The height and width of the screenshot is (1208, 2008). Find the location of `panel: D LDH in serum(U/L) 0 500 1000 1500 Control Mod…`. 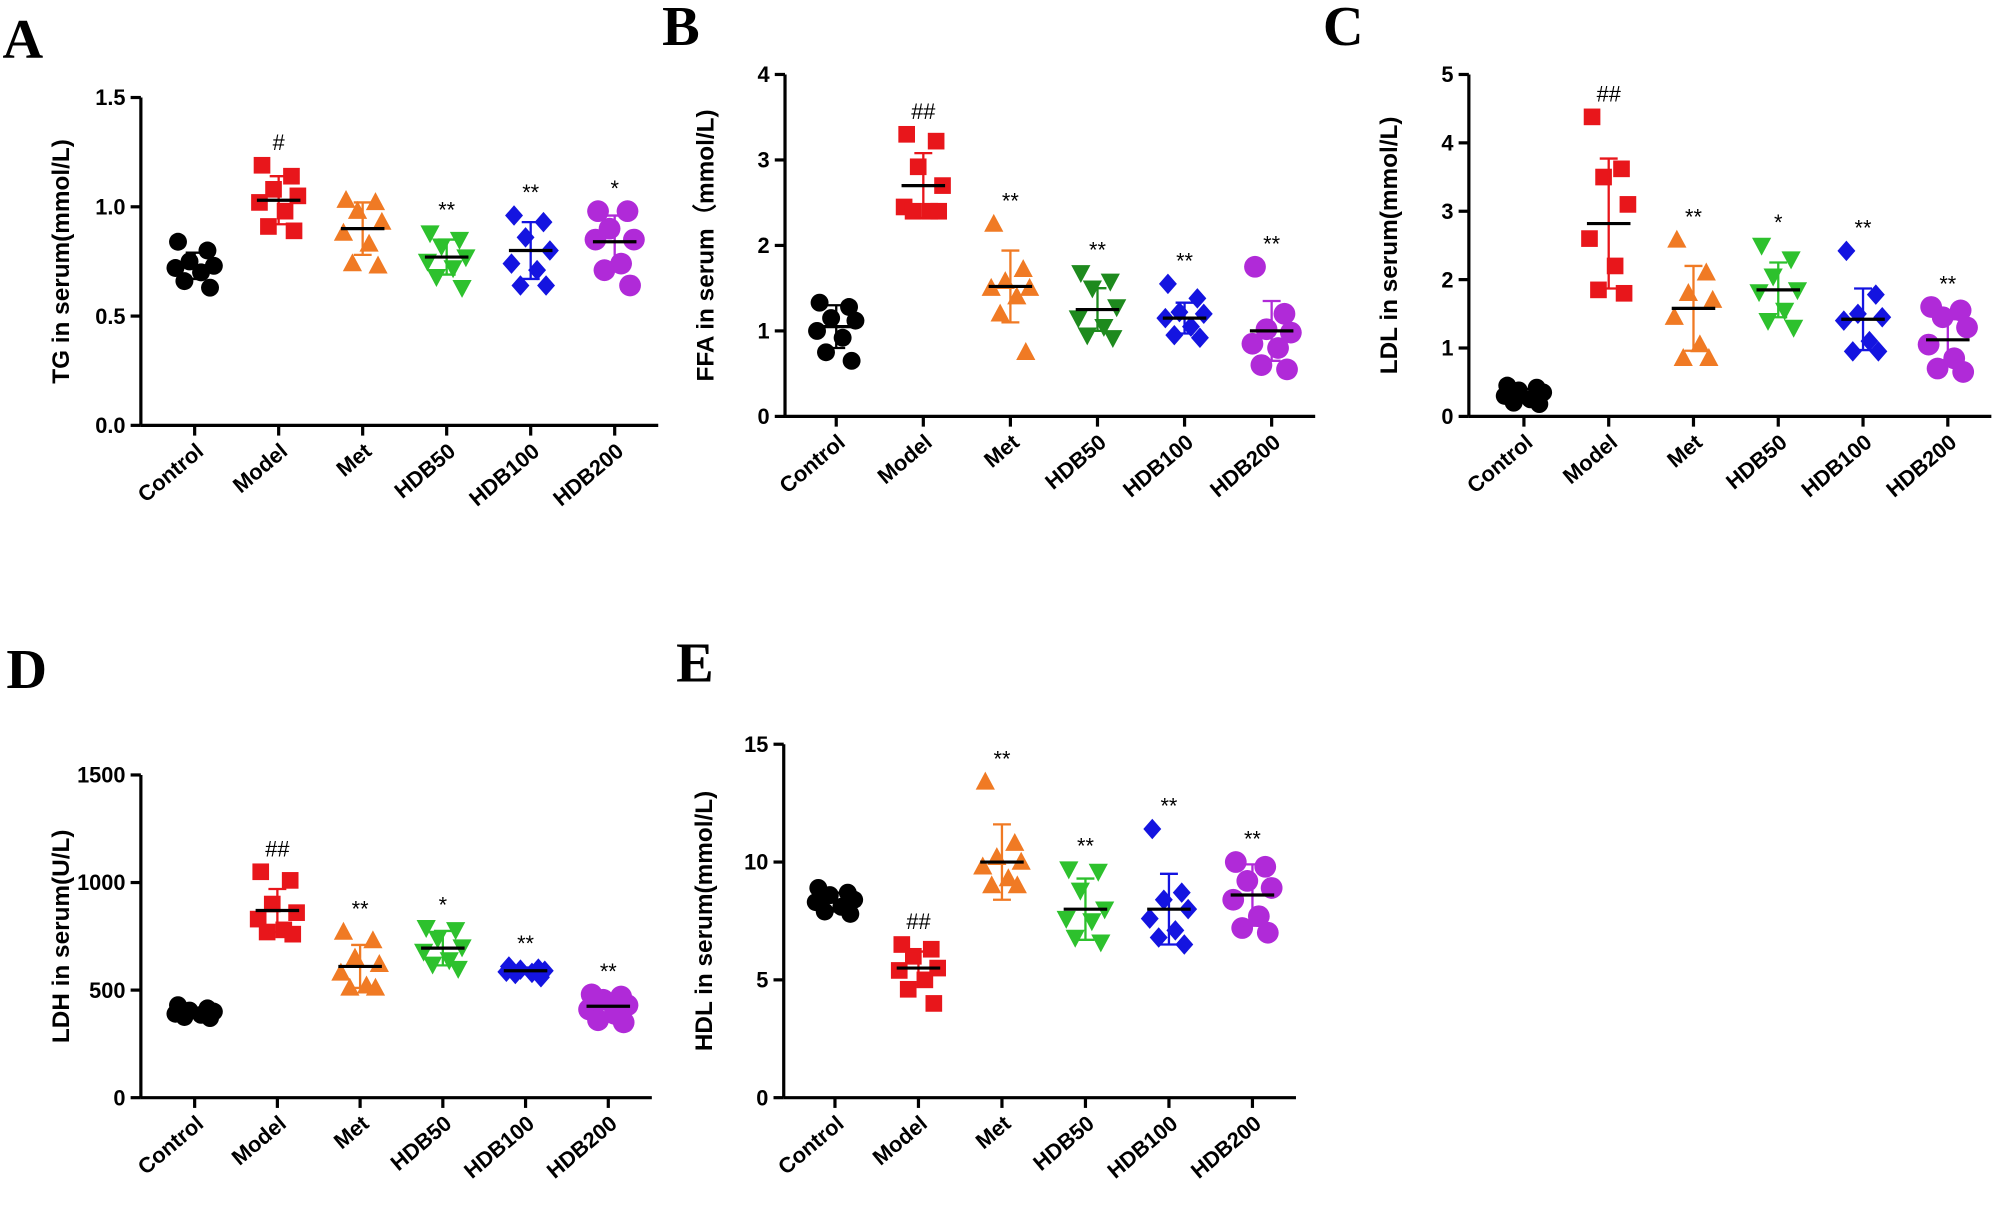

panel: D LDH in serum(U/L) 0 500 1000 1500 Control Mod… is located at coordinates (329, 911).